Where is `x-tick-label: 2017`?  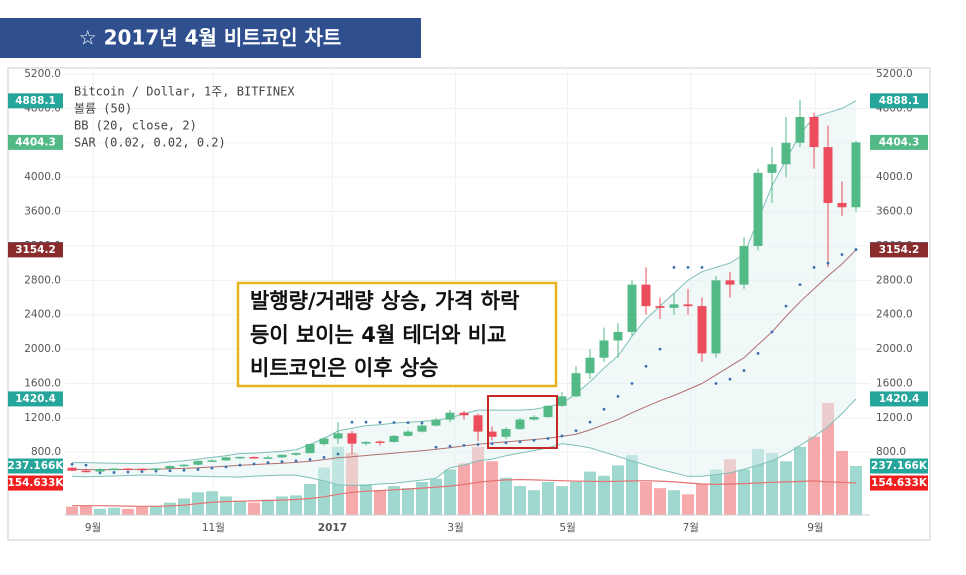
x-tick-label: 2017 is located at coordinates (332, 528).